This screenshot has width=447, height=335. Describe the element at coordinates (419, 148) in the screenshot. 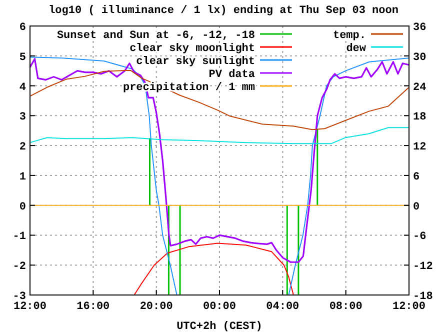

I see `y2-tick-label: 12` at that location.